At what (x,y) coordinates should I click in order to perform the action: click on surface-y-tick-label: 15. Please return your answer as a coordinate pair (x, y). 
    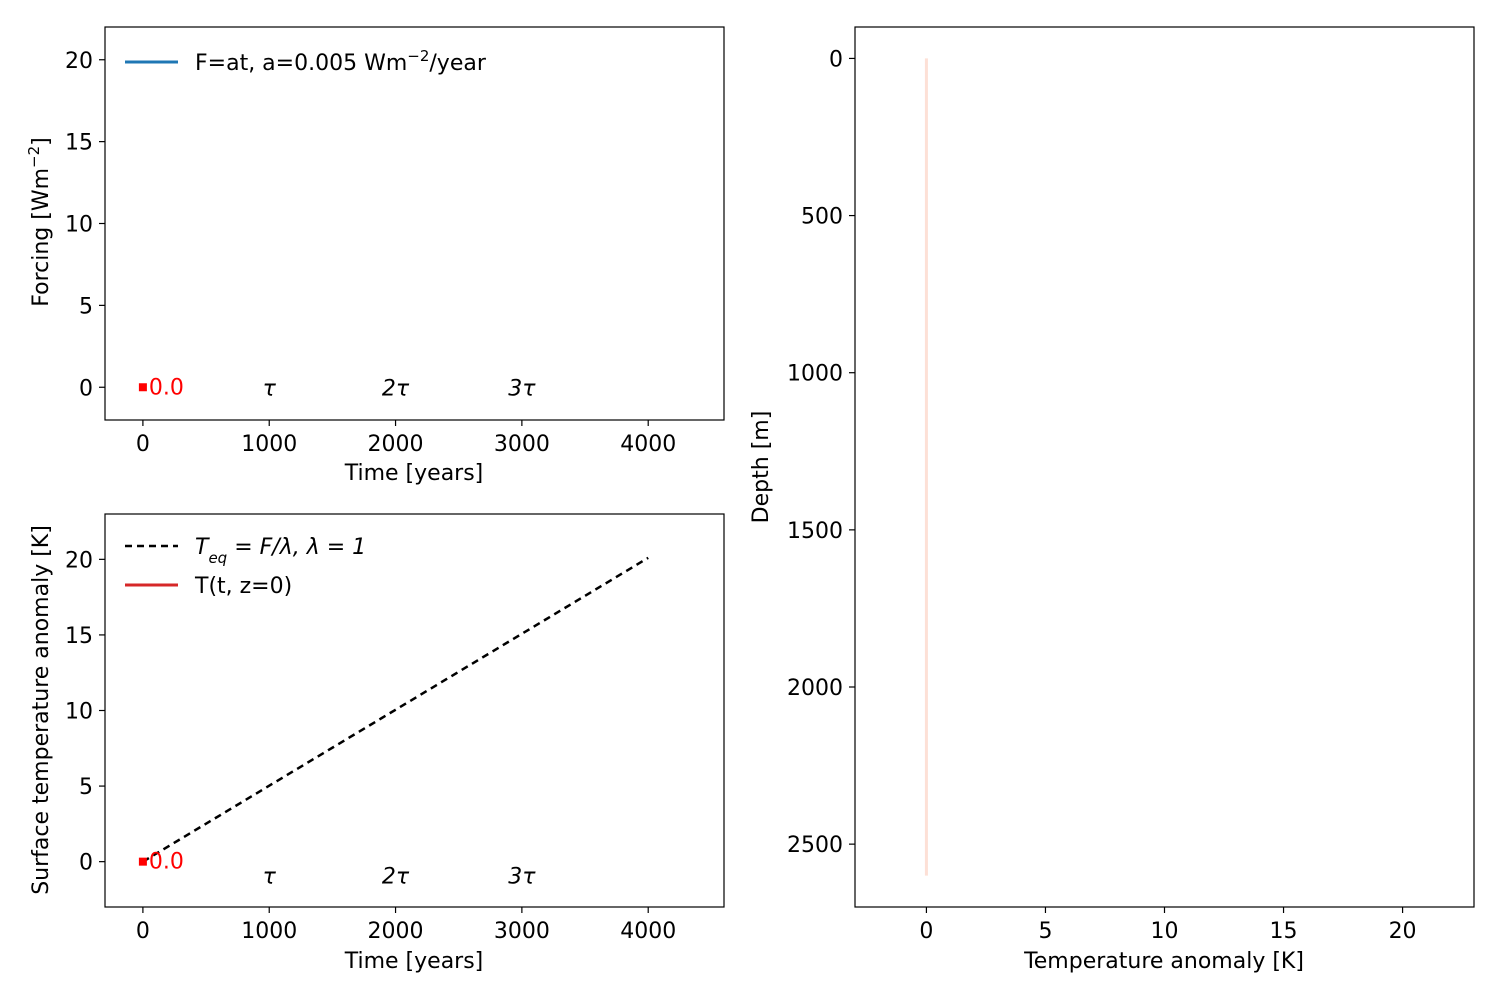
    Looking at the image, I should click on (79, 636).